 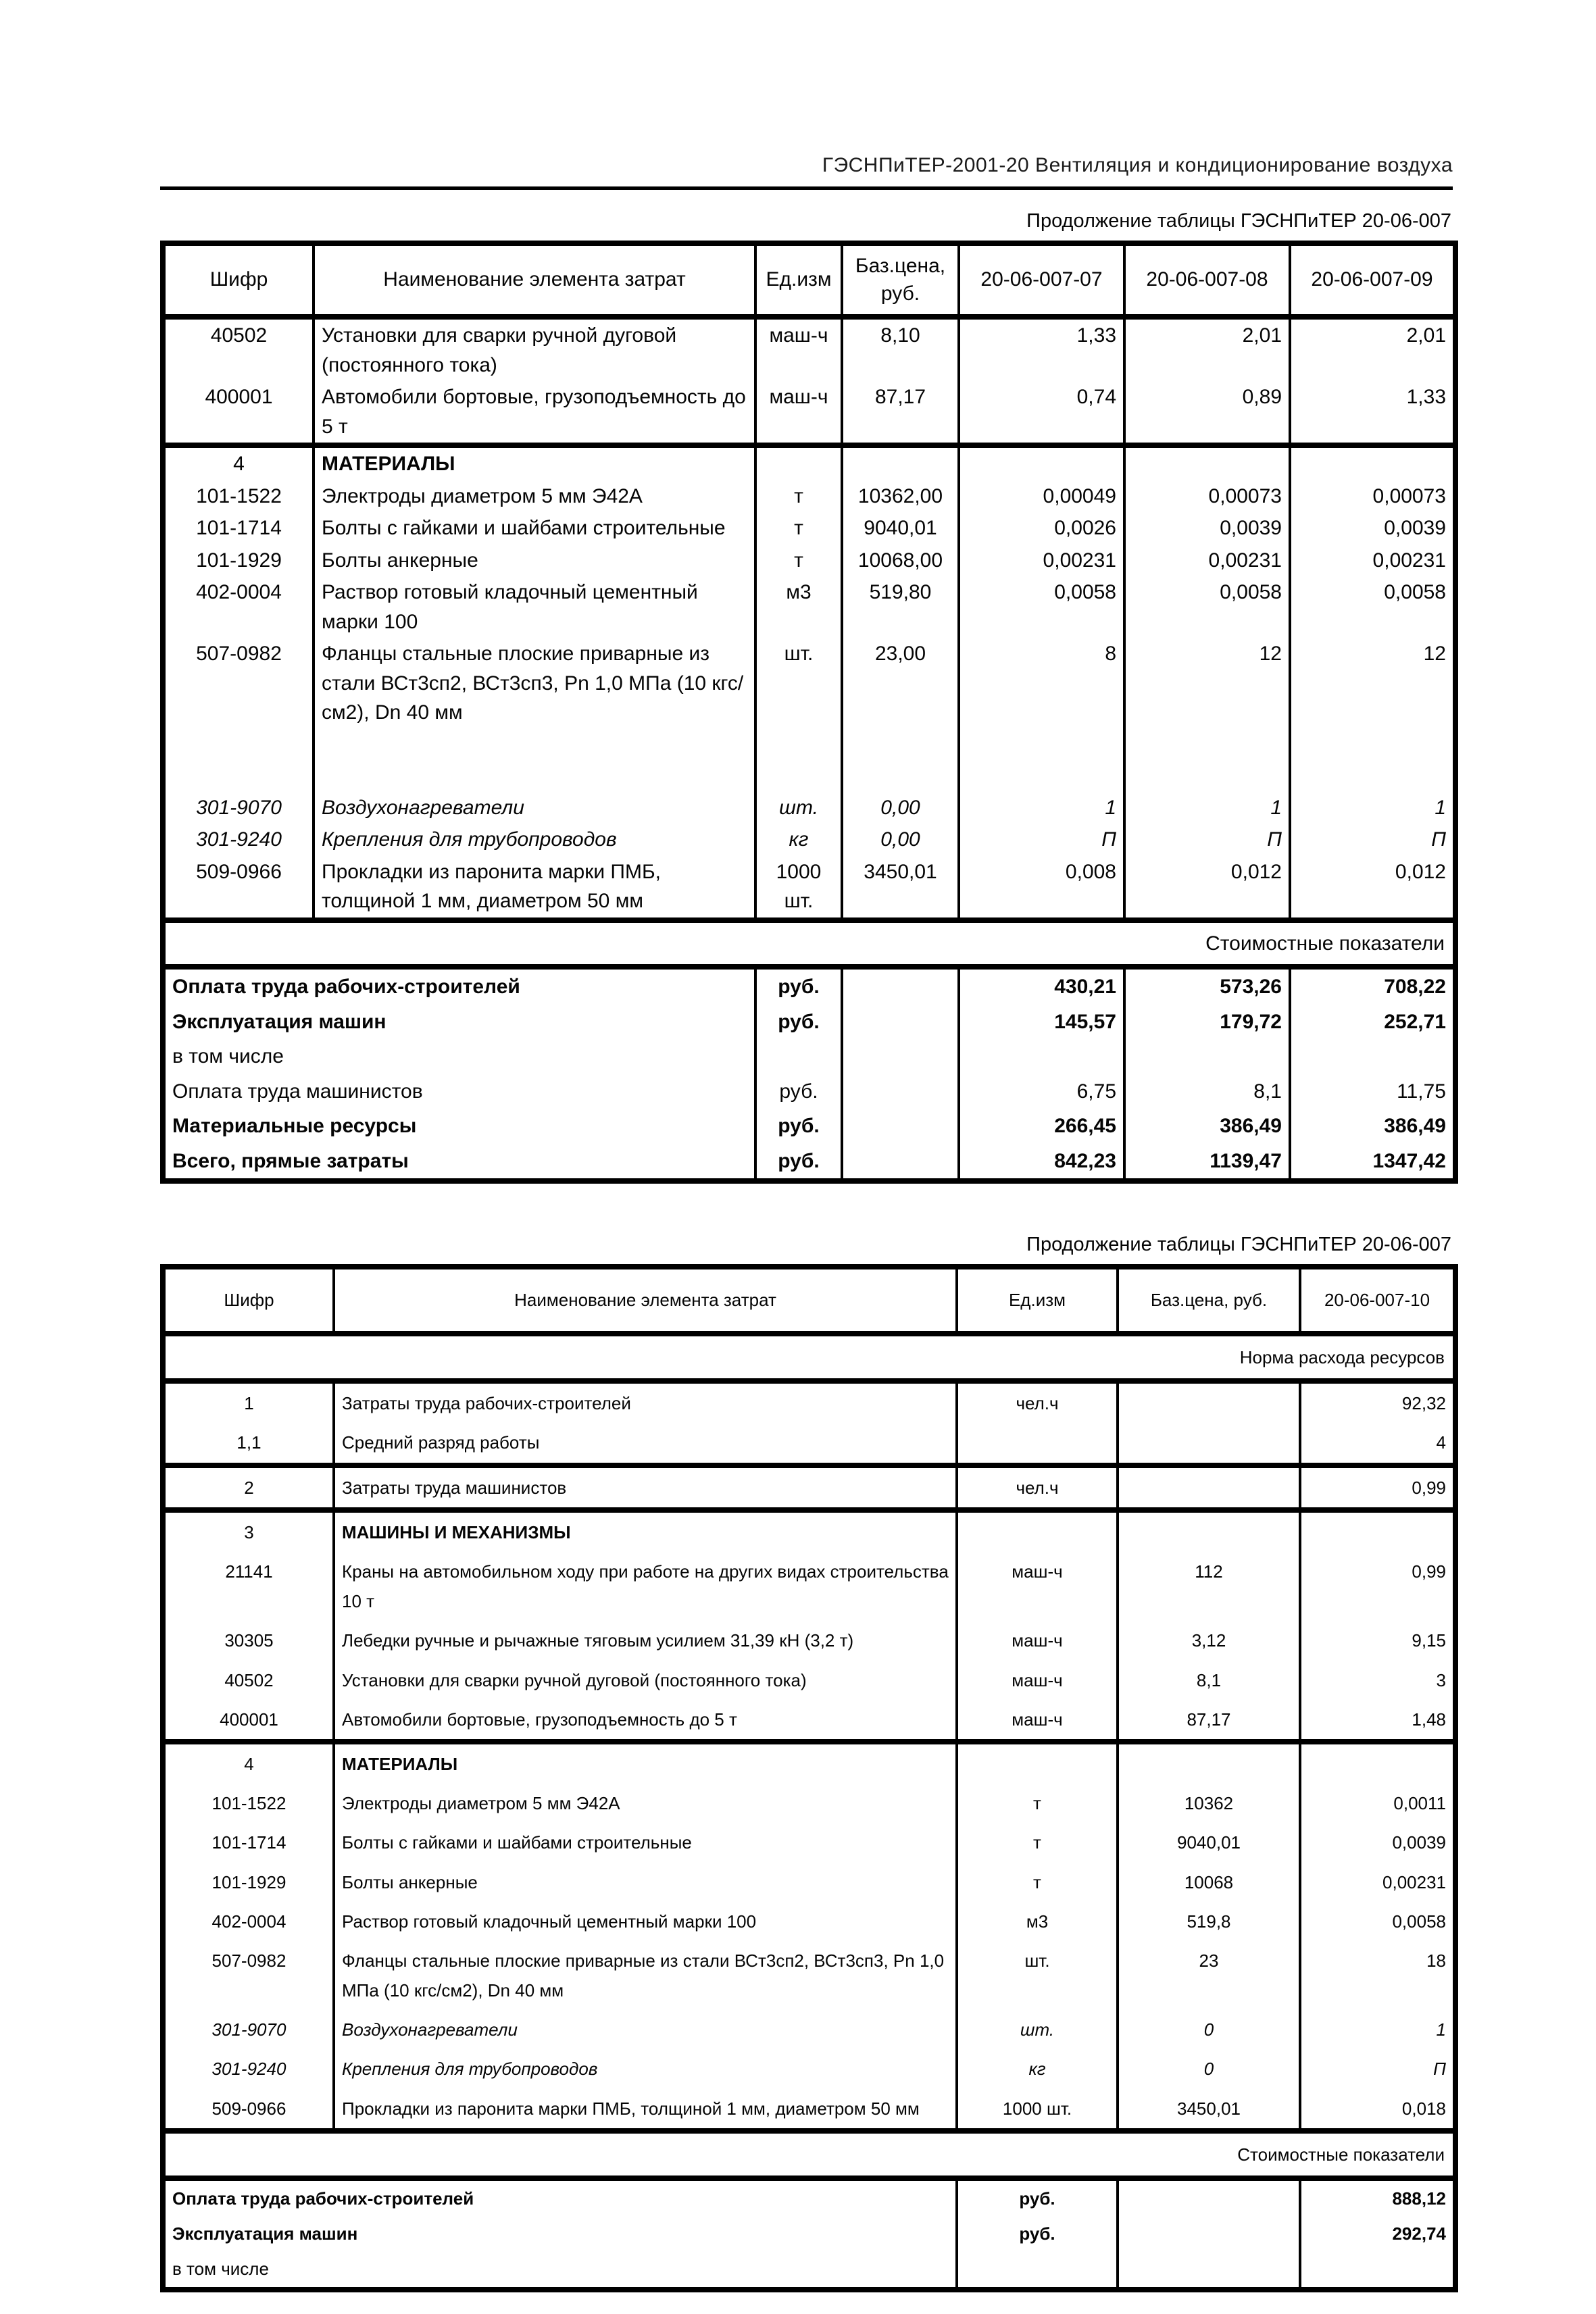 What do you see at coordinates (806, 188) in the screenshot?
I see `header-rule` at bounding box center [806, 188].